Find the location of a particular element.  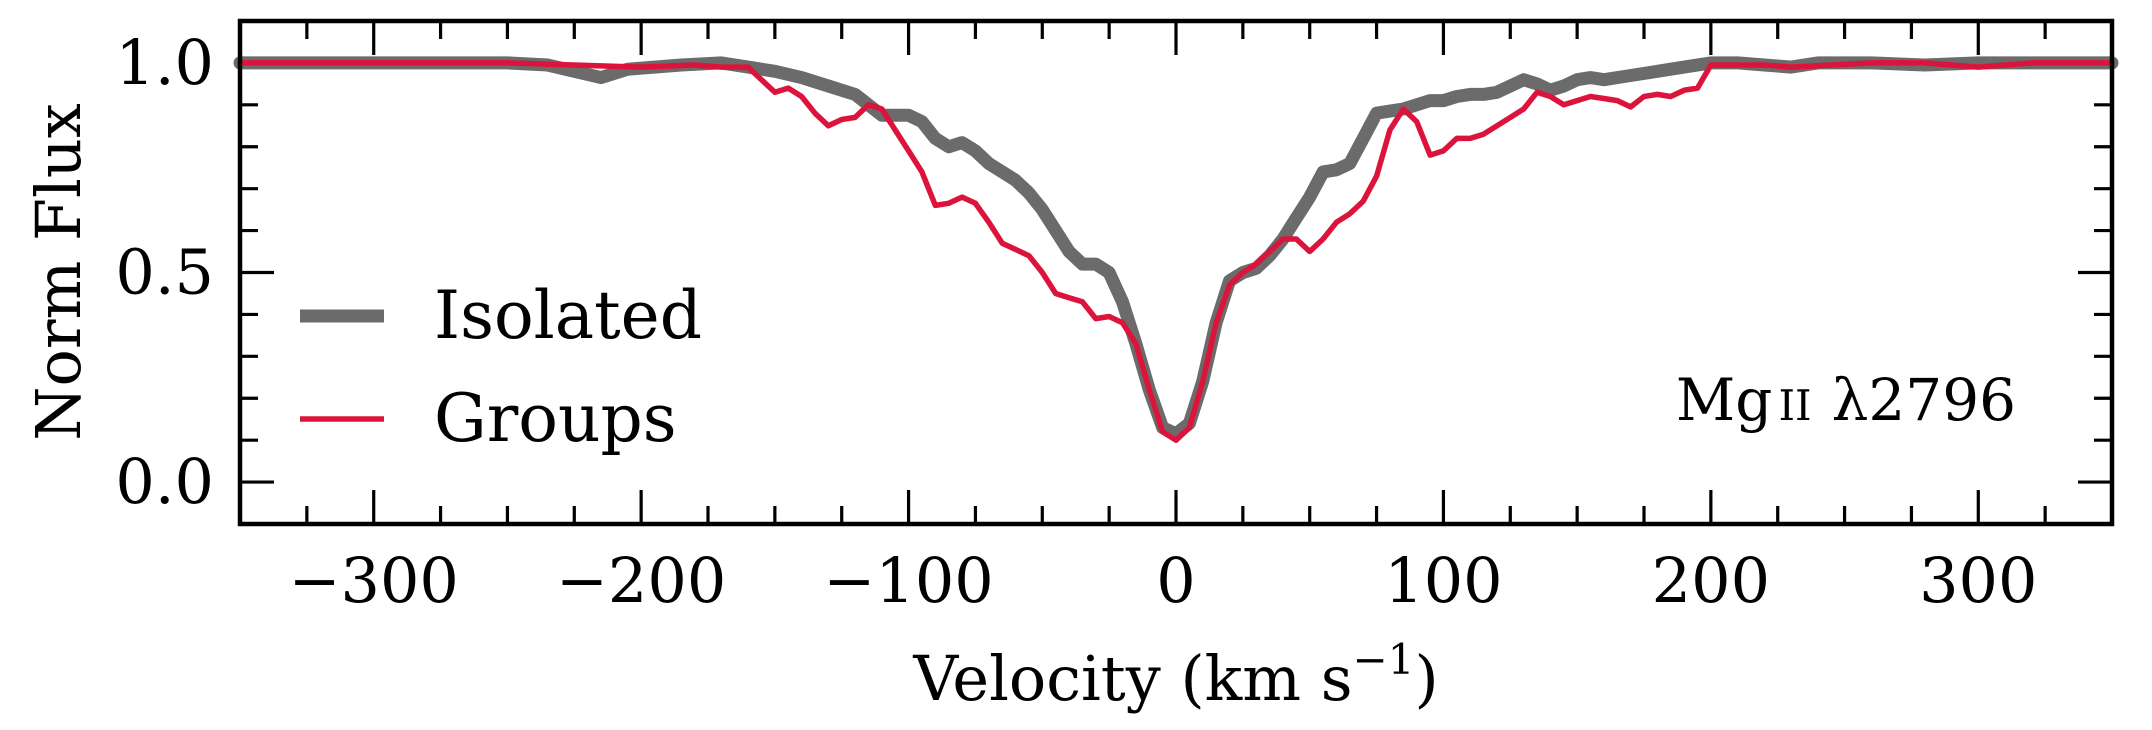

x-axis-title: Velocity (km s−1) is located at coordinates (1175, 675).